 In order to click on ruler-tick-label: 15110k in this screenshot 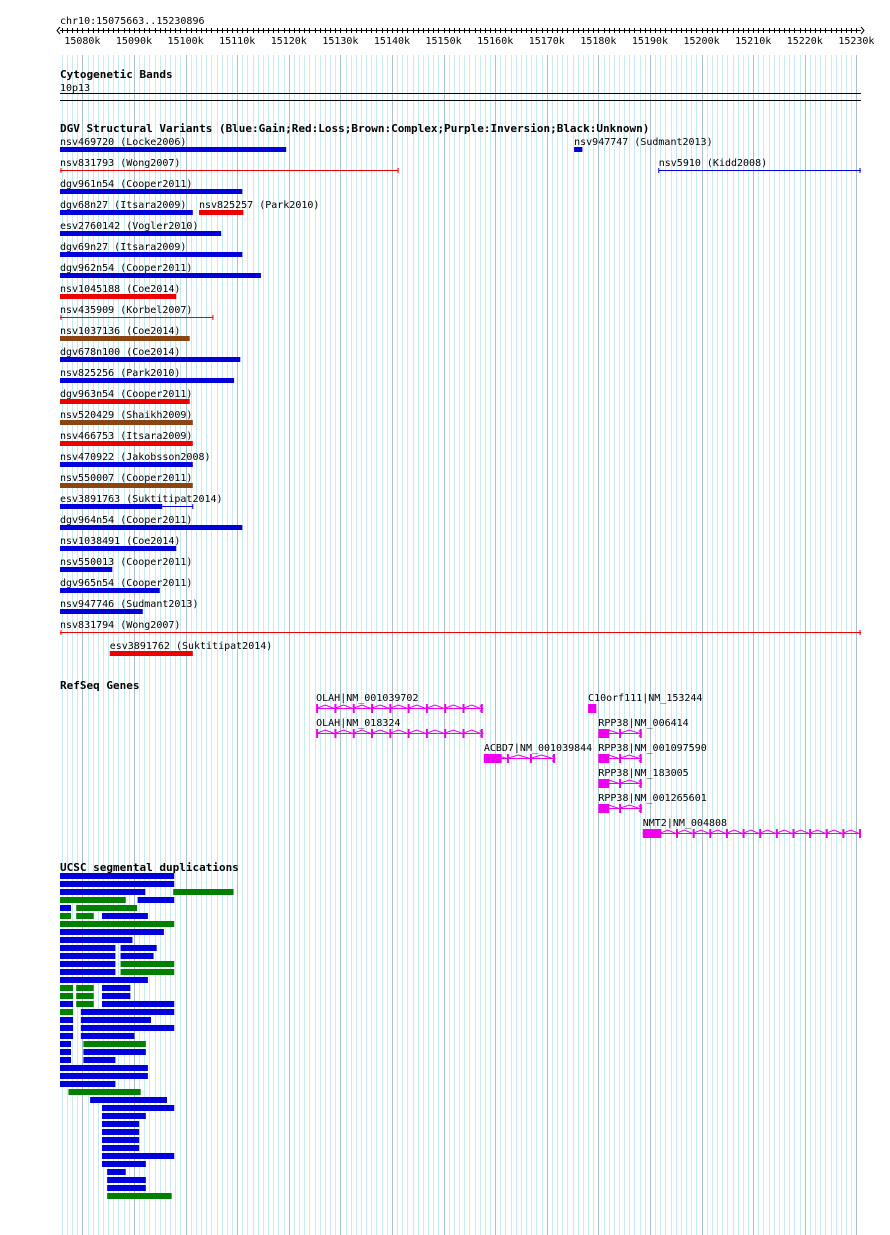, I will do `click(237, 41)`.